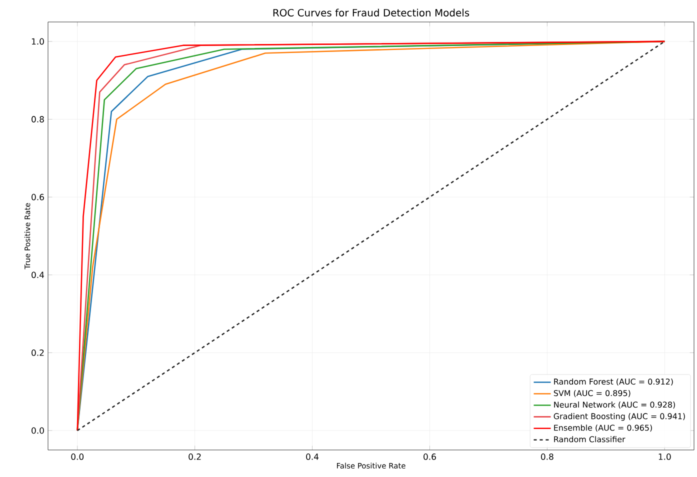 The image size is (697, 477). What do you see at coordinates (38, 430) in the screenshot?
I see `y-tick-label: 0.0` at bounding box center [38, 430].